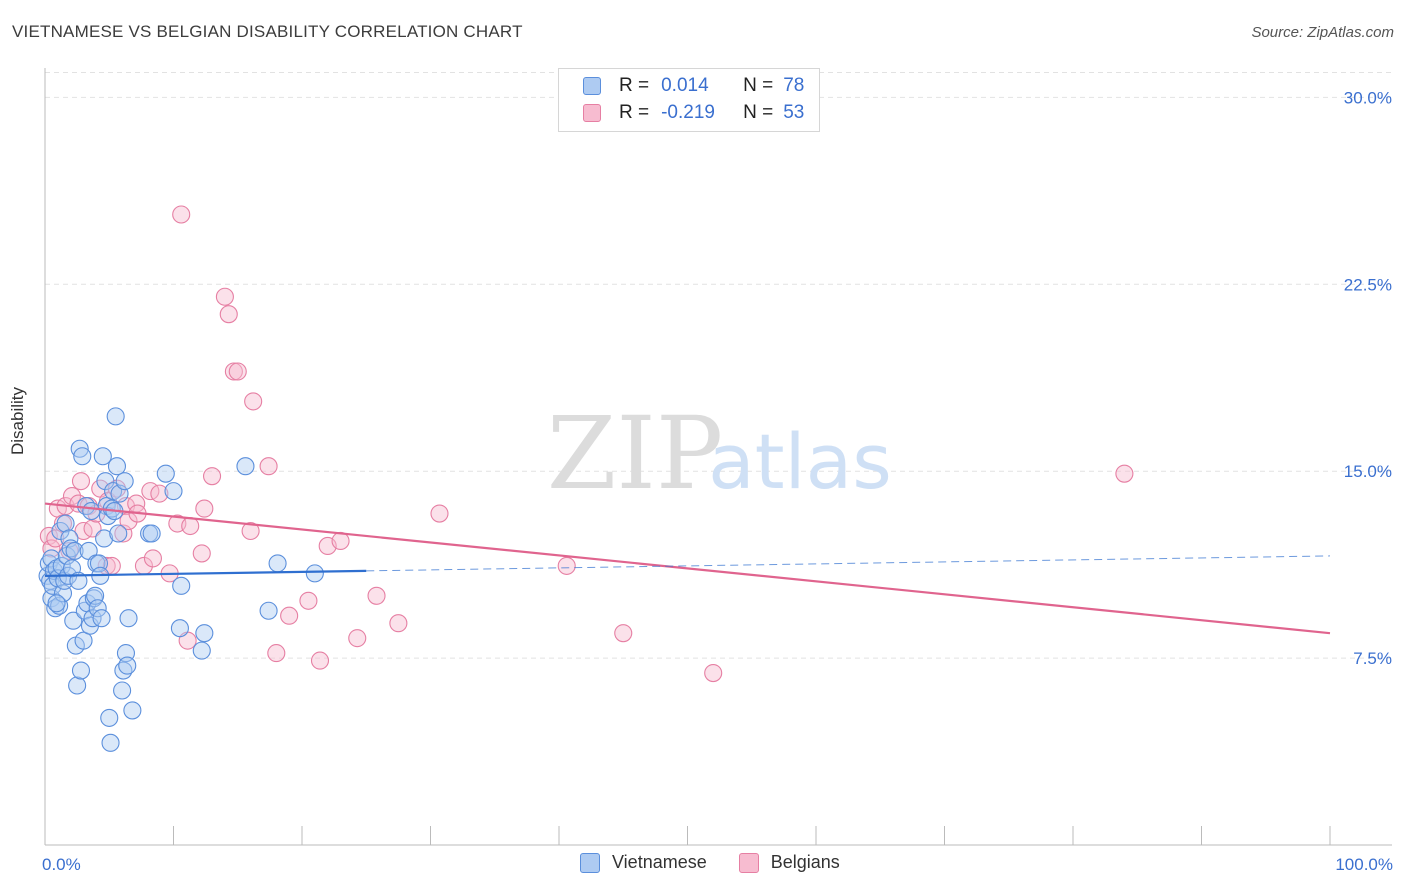  What do you see at coordinates (659, 862) in the screenshot?
I see `legend-label: Vietnamese` at bounding box center [659, 862].